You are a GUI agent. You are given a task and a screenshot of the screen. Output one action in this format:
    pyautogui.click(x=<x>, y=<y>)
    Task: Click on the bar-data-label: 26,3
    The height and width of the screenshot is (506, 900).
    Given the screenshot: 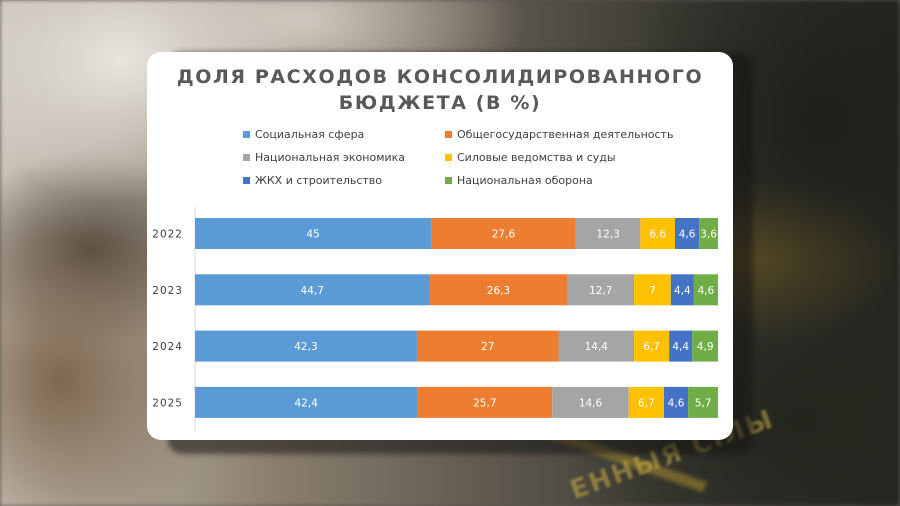 What is the action you would take?
    pyautogui.click(x=498, y=291)
    